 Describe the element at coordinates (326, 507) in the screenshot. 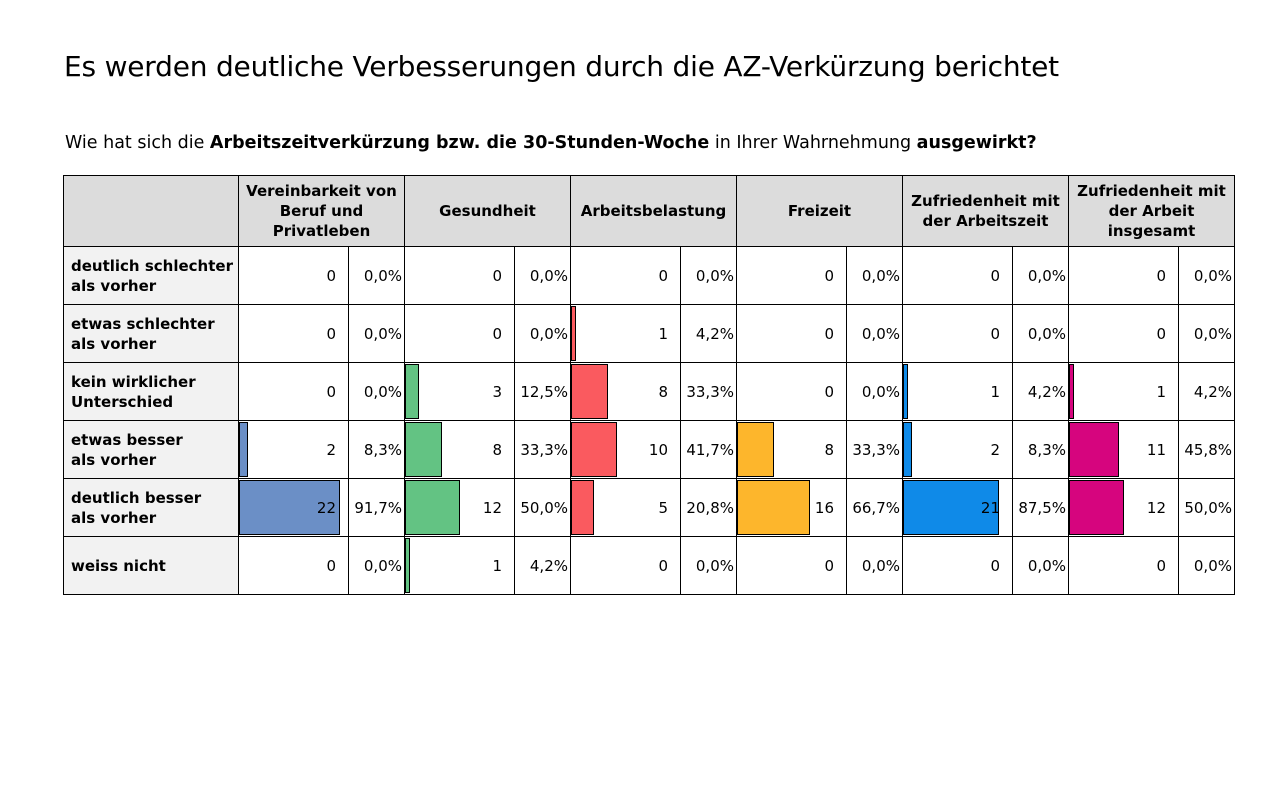

I see `count-value: 22` at that location.